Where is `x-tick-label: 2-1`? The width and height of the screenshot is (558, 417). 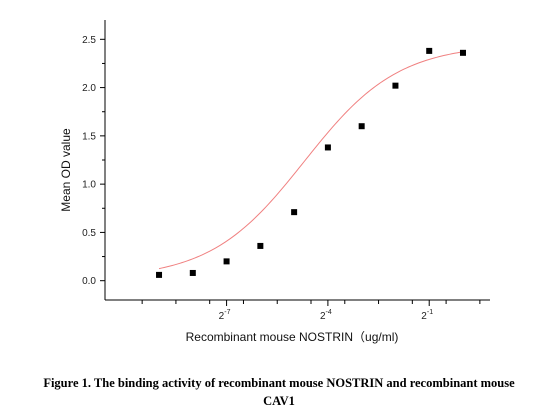 x-tick-label: 2-1 is located at coordinates (427, 315).